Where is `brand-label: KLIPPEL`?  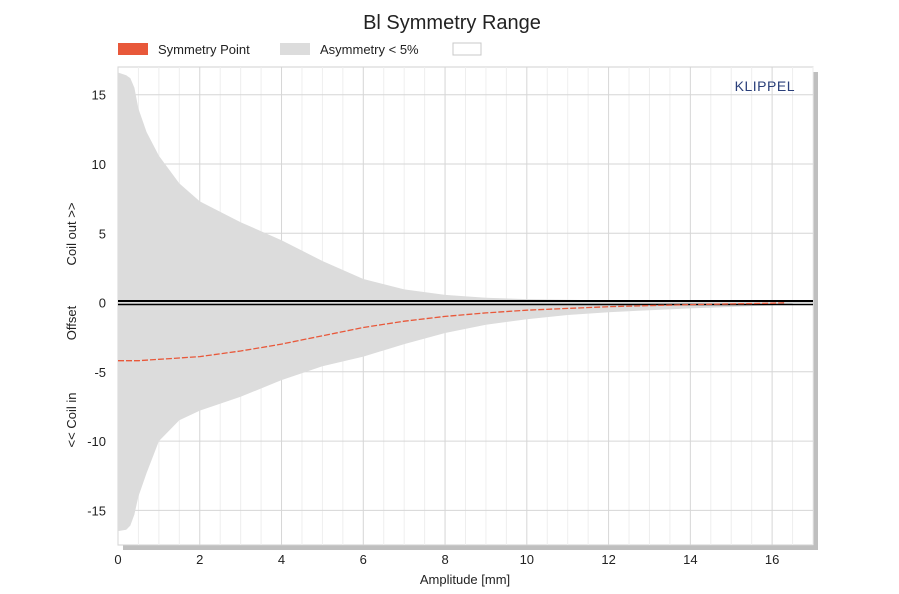
brand-label: KLIPPEL is located at coordinates (765, 86).